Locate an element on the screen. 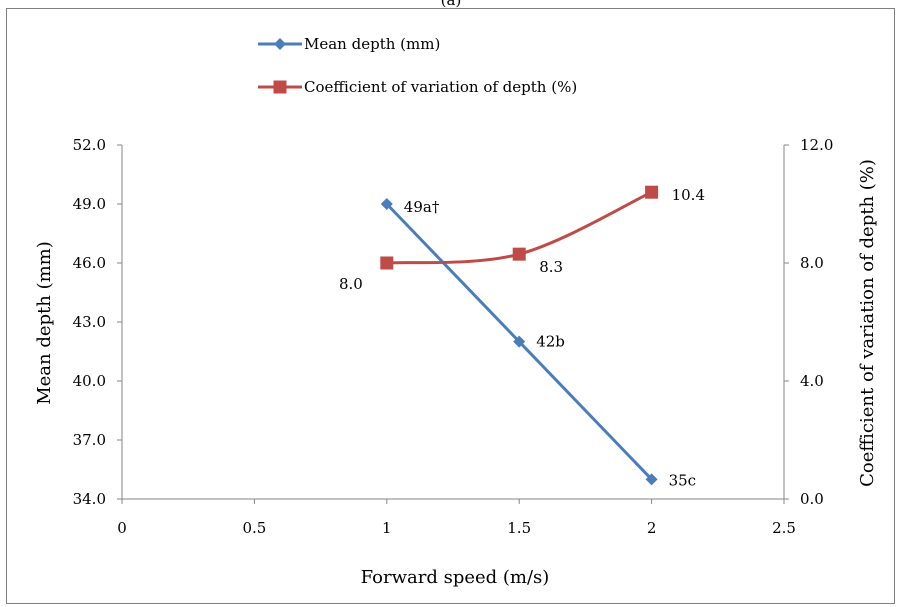 Image resolution: width=902 pixels, height=607 pixels. y-left-tick-label: 34.0 is located at coordinates (89, 499).